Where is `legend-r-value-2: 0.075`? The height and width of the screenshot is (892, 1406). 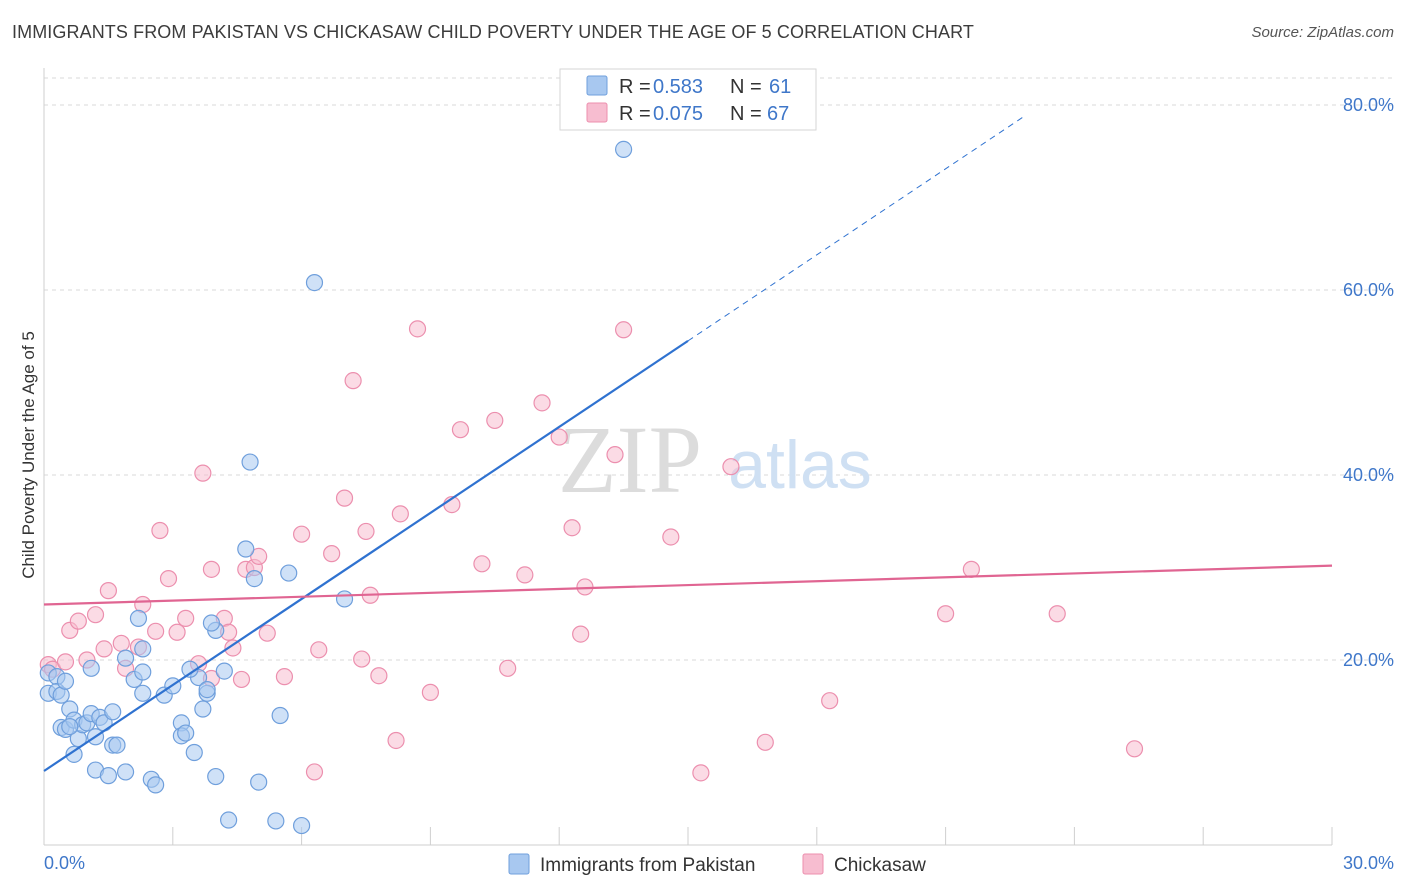 legend-r-value-2: 0.075 is located at coordinates (678, 114).